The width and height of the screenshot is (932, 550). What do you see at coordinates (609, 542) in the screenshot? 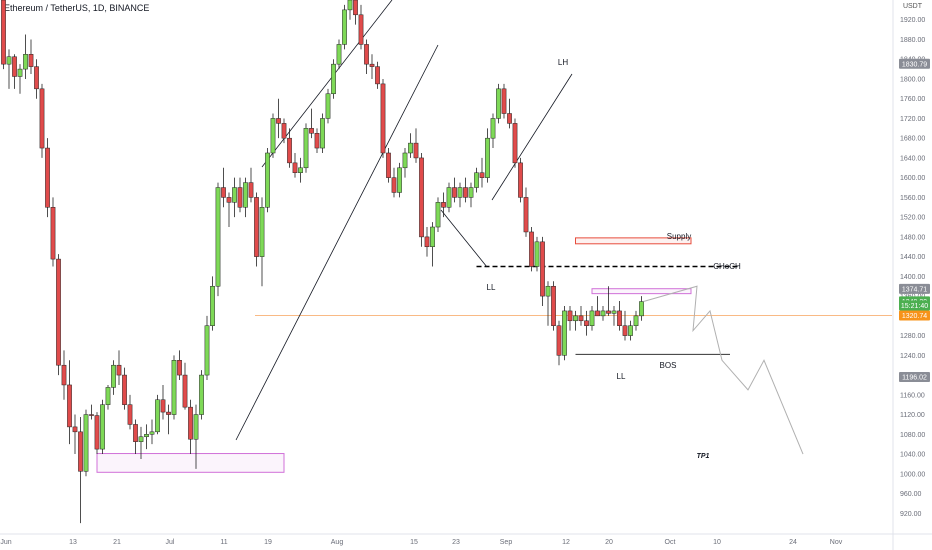
I see `x-tick-label: 20` at bounding box center [609, 542].